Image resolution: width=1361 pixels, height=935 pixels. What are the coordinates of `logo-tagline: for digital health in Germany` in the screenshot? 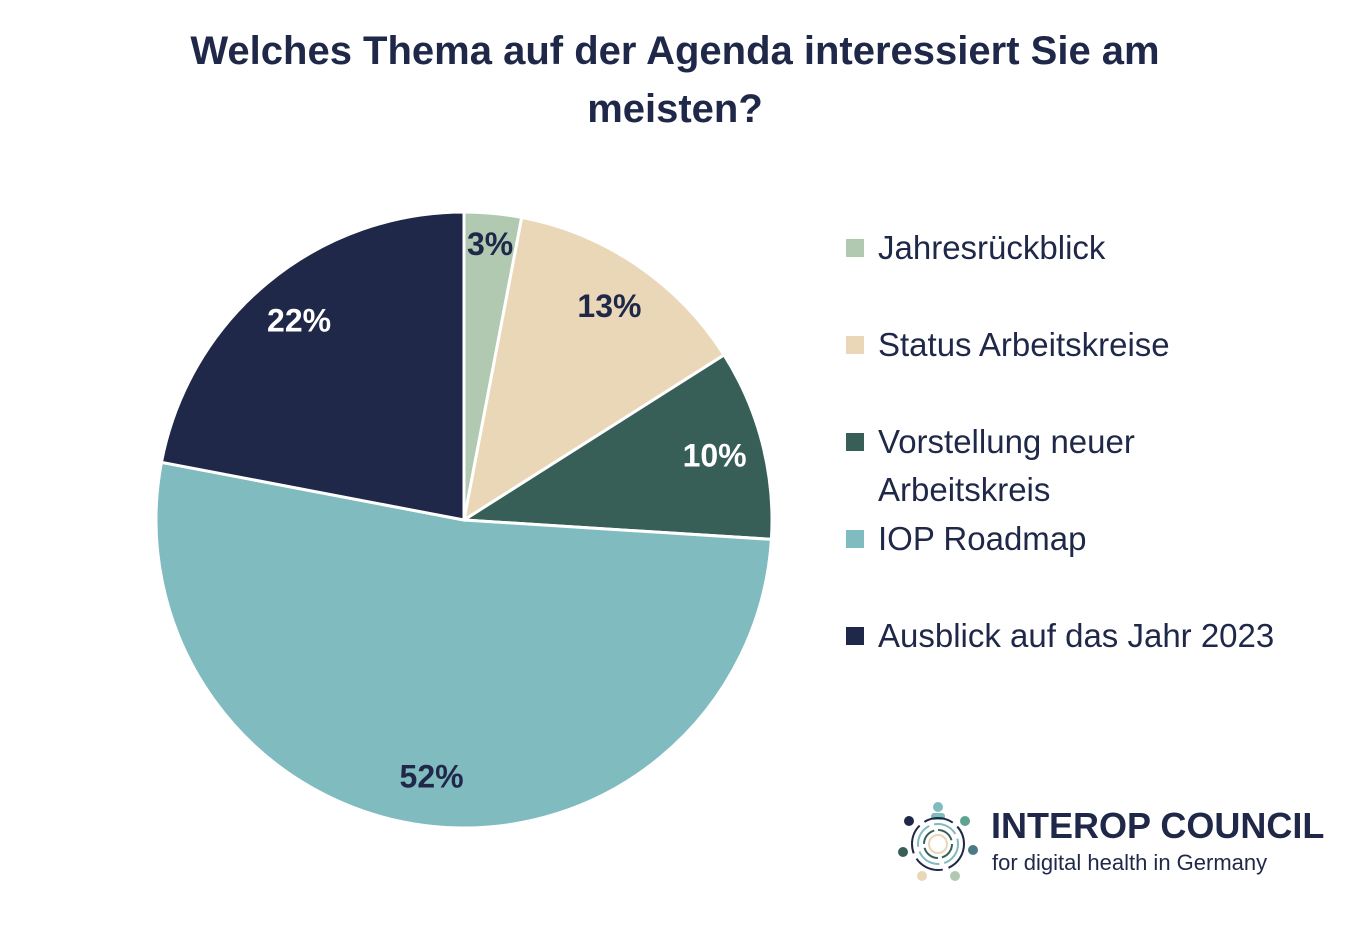 It's located at (1130, 862).